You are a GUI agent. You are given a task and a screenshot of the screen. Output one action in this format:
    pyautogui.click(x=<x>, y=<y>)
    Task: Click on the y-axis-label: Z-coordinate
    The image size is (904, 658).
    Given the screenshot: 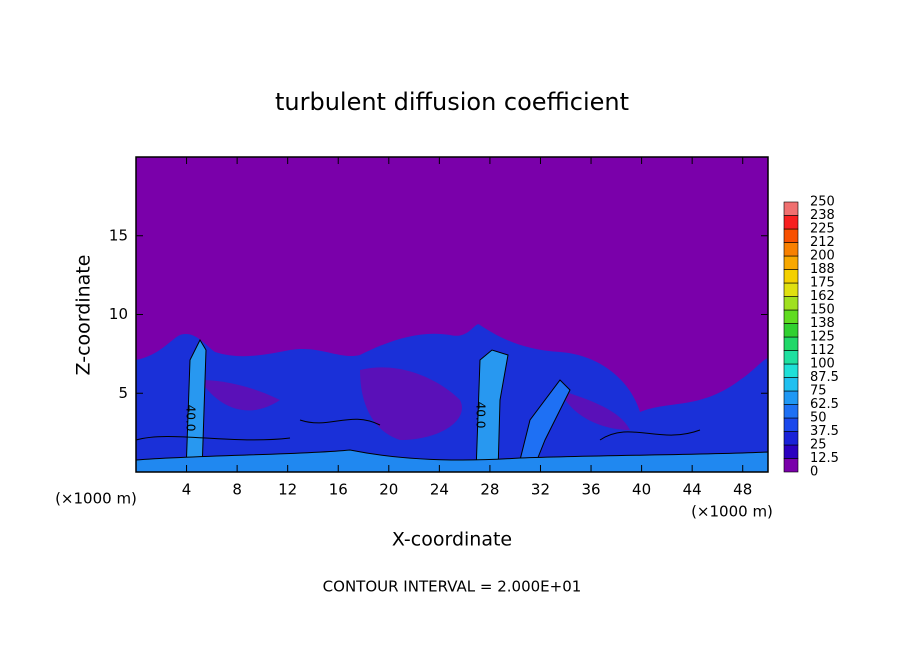 What is the action you would take?
    pyautogui.click(x=84, y=315)
    